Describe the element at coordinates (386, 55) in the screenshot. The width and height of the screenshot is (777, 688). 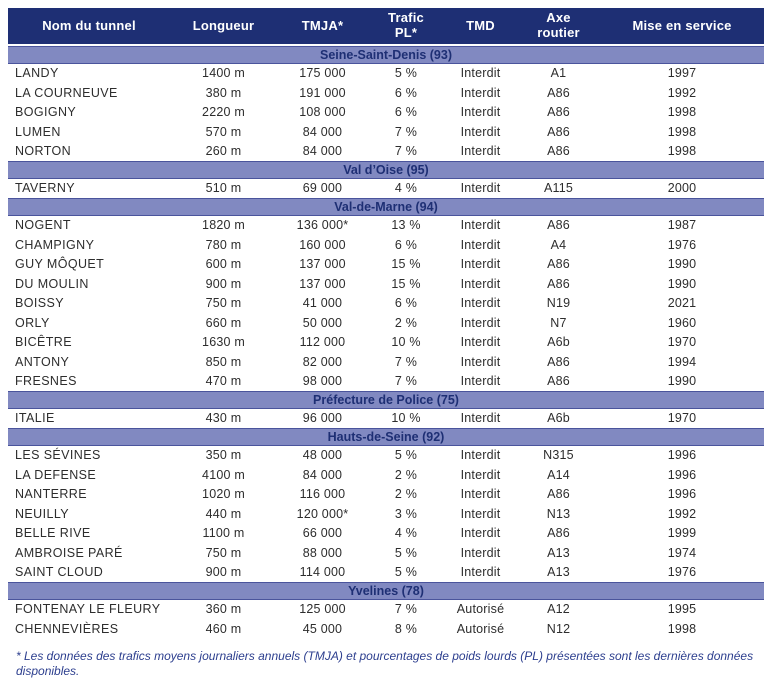
I see `section-band: Seine-Saint-Denis (93)` at that location.